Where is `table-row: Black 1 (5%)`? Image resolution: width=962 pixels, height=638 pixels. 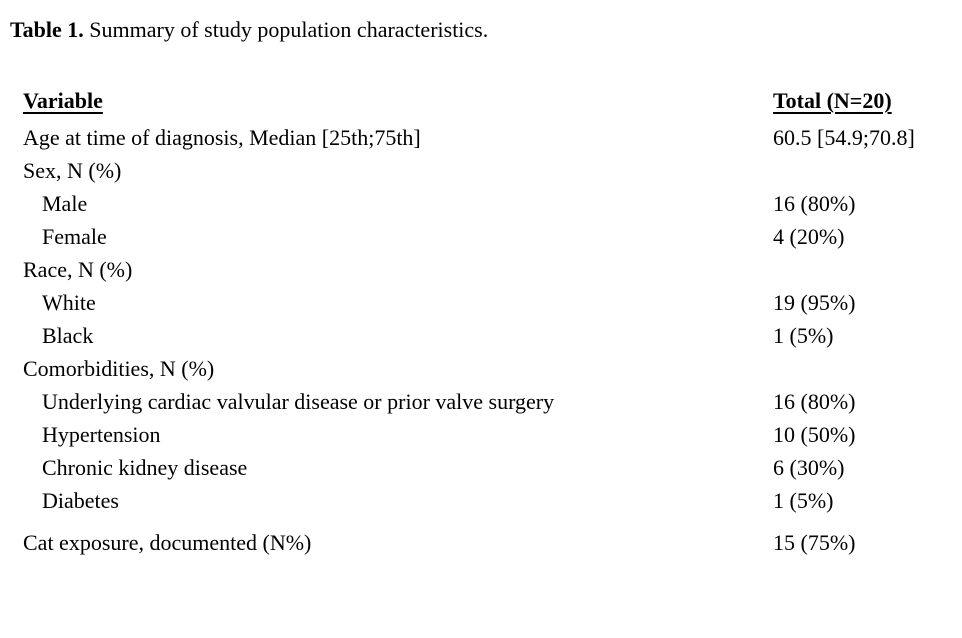 table-row: Black 1 (5%) is located at coordinates (486, 335).